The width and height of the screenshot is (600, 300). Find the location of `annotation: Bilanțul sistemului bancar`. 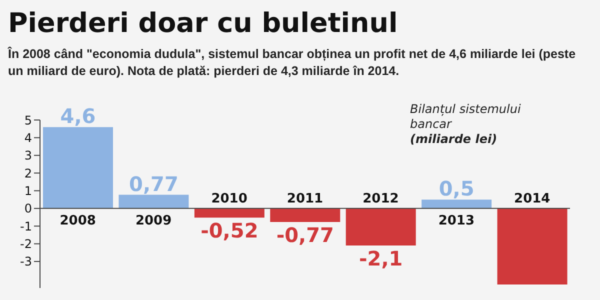

annotation: Bilanțul sistemului bancar is located at coordinates (466, 117).